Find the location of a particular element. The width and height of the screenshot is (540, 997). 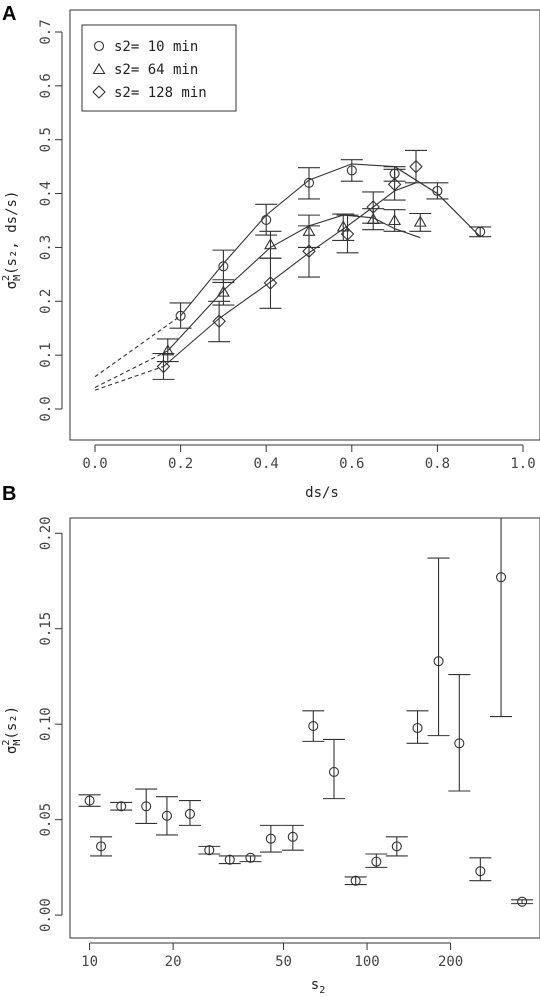

panel-b-y-label: σ2M(s₂) is located at coordinates (12, 730).